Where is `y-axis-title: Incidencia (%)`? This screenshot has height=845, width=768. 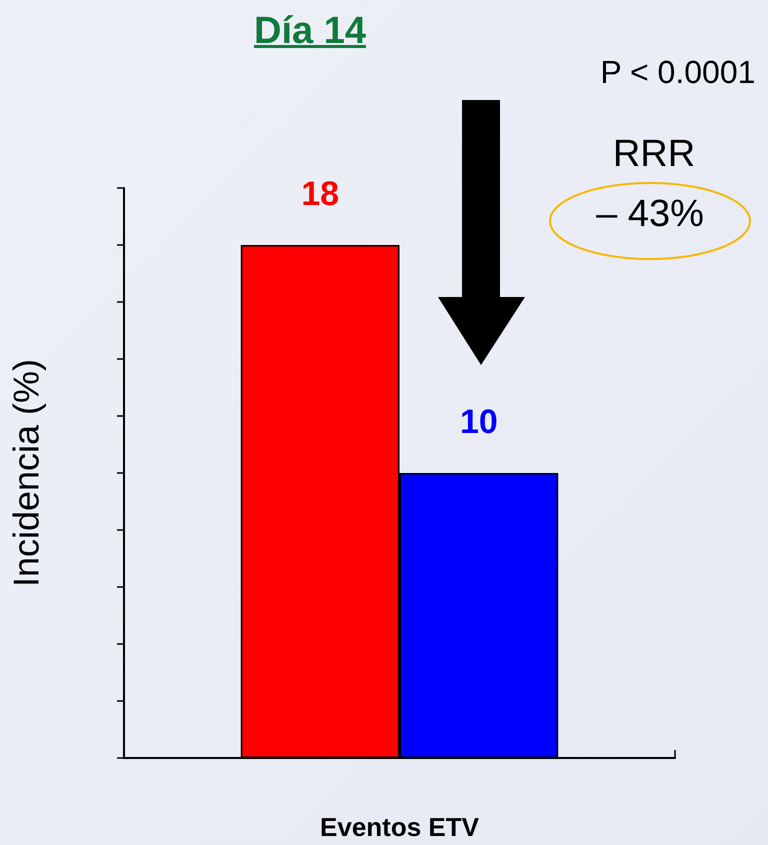
y-axis-title: Incidencia (%) is located at coordinates (26, 473).